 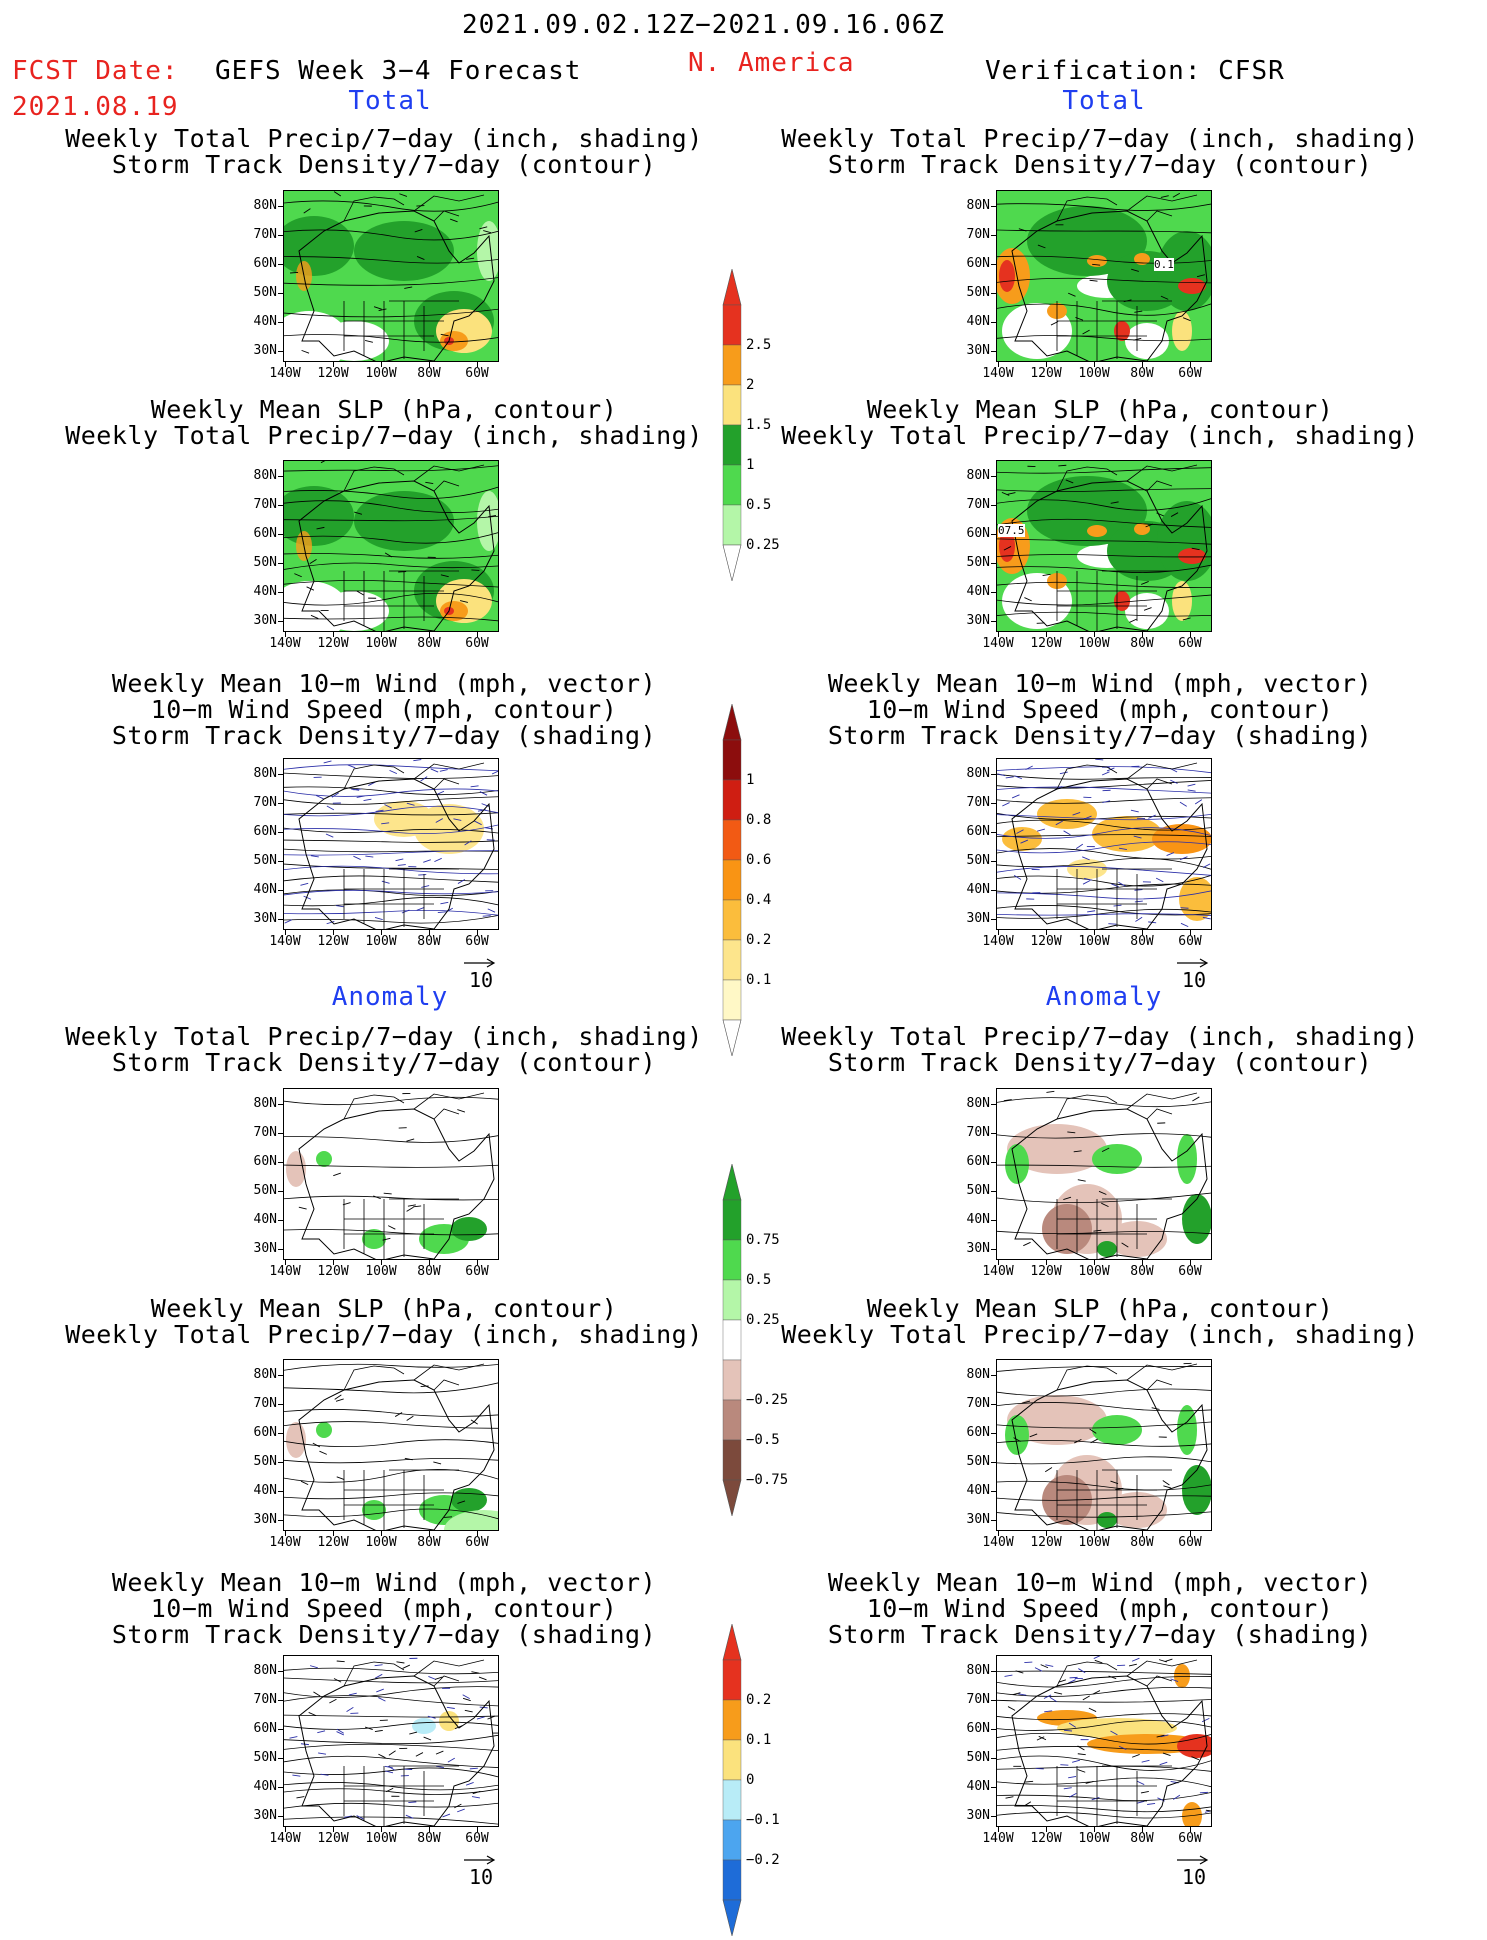 I want to click on colorbar-label: −0.25, so click(x=767, y=1400).